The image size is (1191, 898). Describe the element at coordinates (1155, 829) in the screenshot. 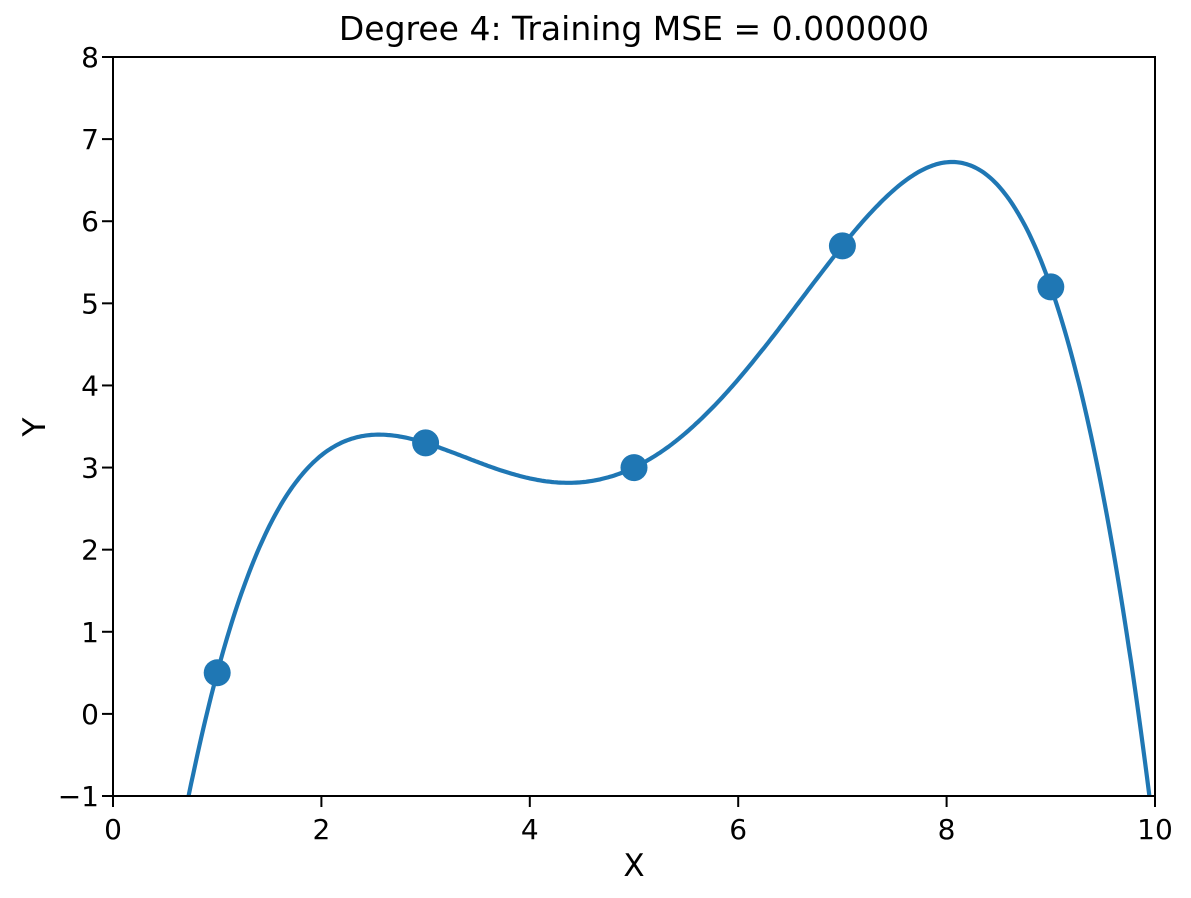

I see `x-tick-label: 10` at that location.